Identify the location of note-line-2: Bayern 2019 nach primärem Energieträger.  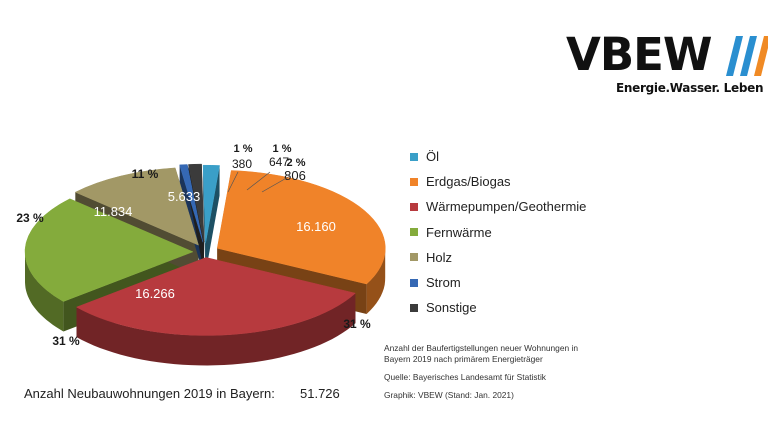
(463, 359).